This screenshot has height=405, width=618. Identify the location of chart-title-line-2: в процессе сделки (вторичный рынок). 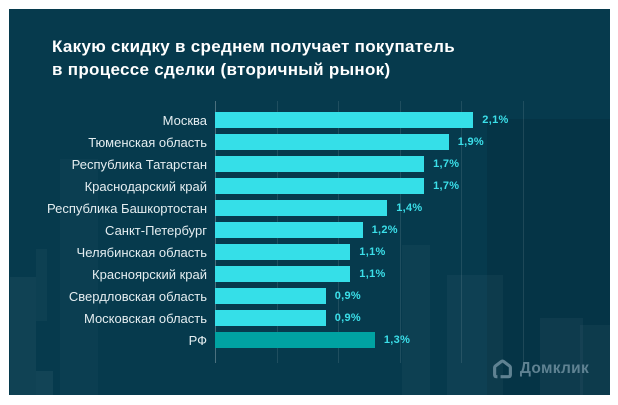
(221, 69).